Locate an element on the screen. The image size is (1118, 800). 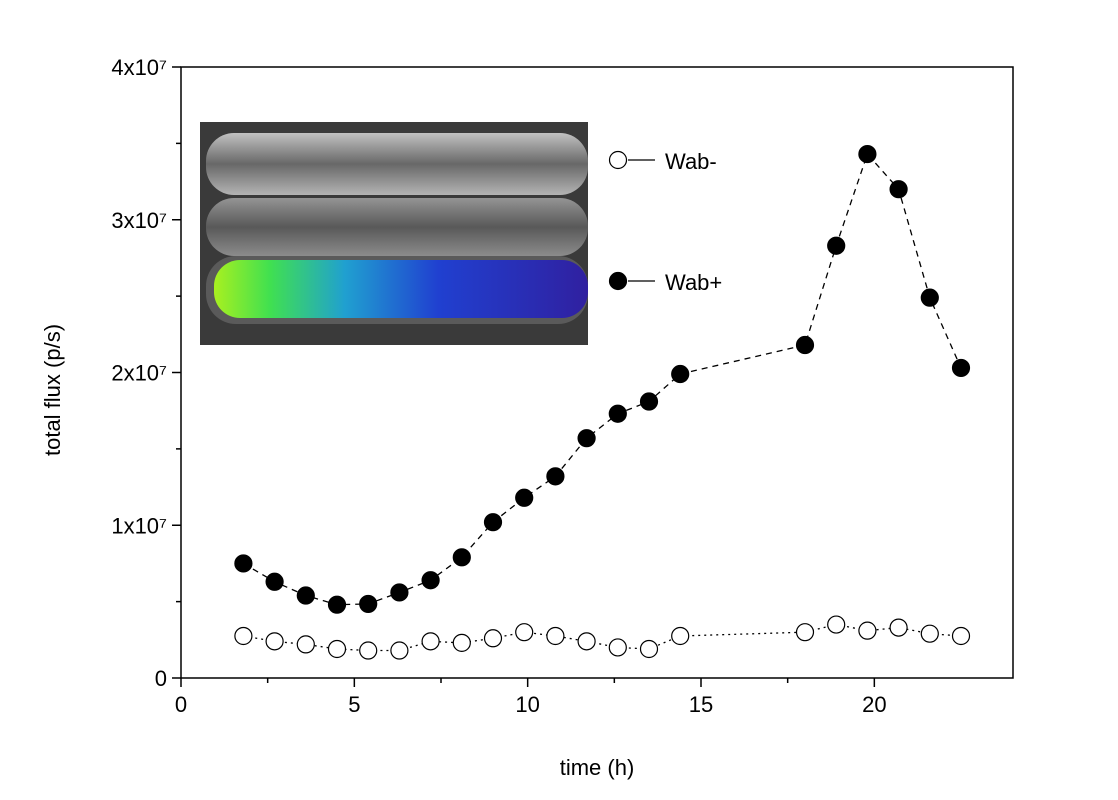
x-axis-label: time (h) is located at coordinates (597, 767).